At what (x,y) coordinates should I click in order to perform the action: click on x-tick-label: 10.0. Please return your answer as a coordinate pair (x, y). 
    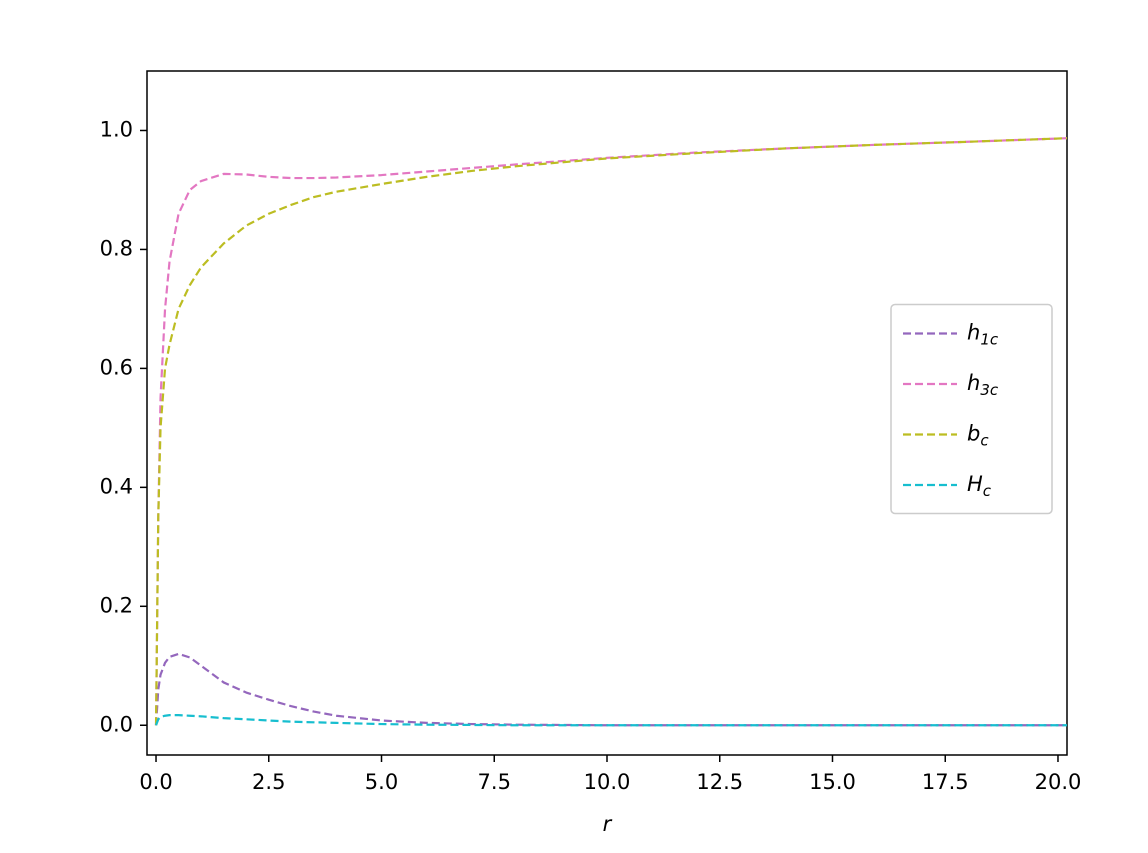
    Looking at the image, I should click on (607, 782).